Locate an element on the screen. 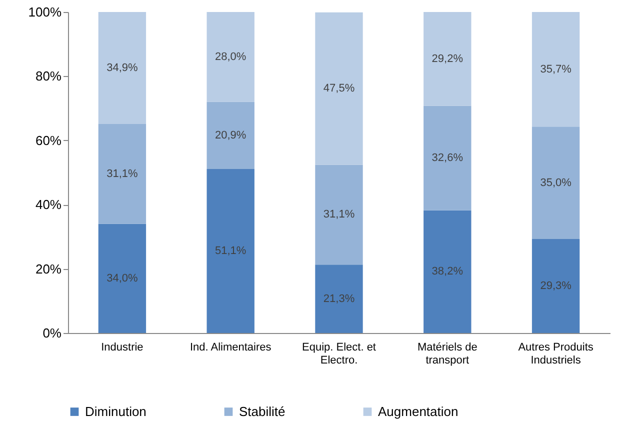  y-tick-label: 40% is located at coordinates (48, 204).